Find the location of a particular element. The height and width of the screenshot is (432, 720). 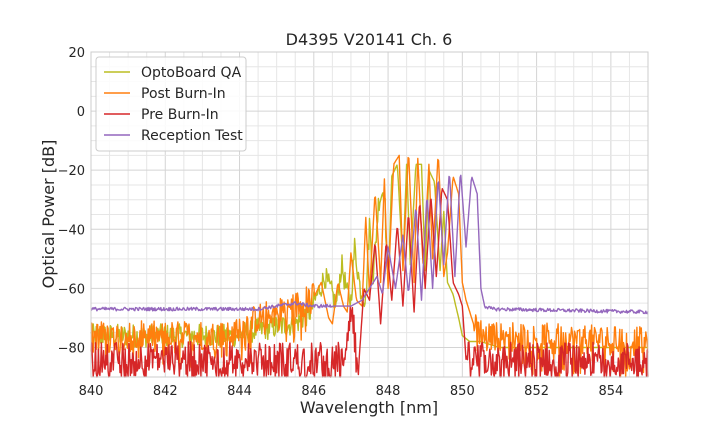

y-axis-label: Optical Power [dB] is located at coordinates (48, 214).